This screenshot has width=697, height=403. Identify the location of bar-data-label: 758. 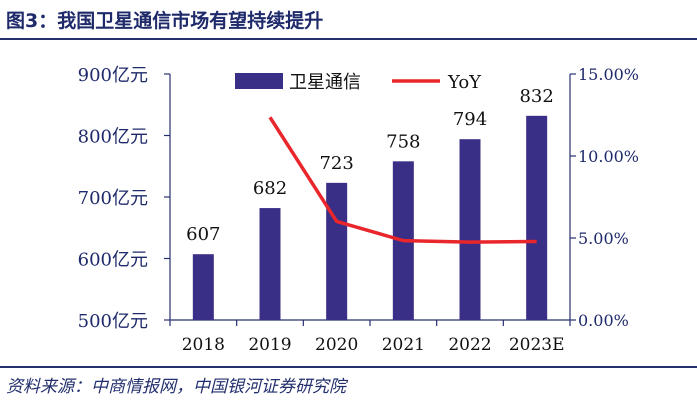
(403, 141).